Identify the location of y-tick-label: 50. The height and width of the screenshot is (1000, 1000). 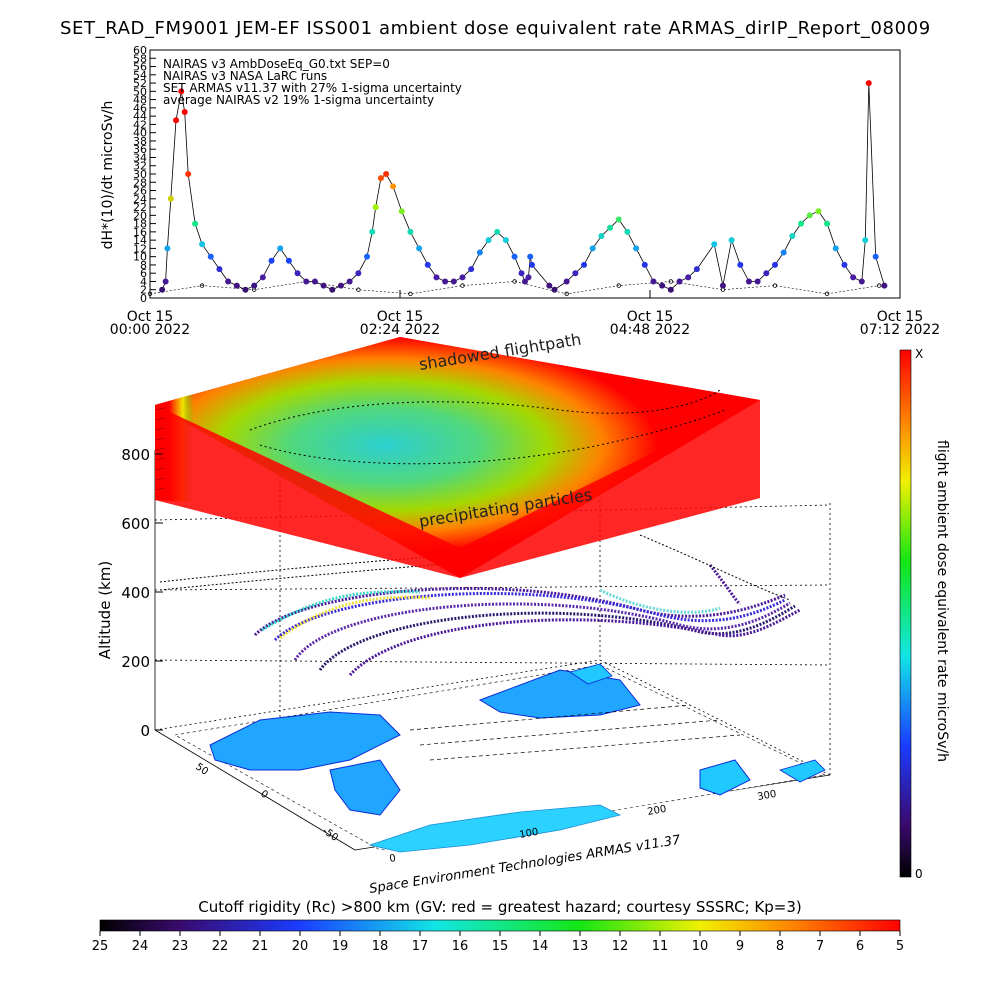
(140, 91).